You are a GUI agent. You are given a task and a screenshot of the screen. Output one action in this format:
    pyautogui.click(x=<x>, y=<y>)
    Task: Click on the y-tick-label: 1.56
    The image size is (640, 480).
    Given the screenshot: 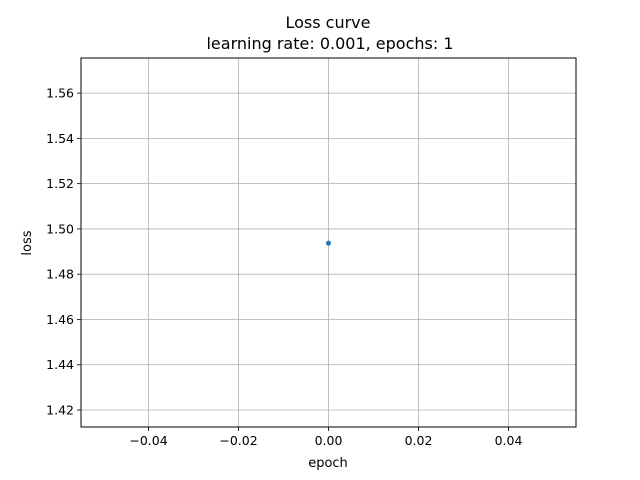 What is the action you would take?
    pyautogui.click(x=60, y=93)
    